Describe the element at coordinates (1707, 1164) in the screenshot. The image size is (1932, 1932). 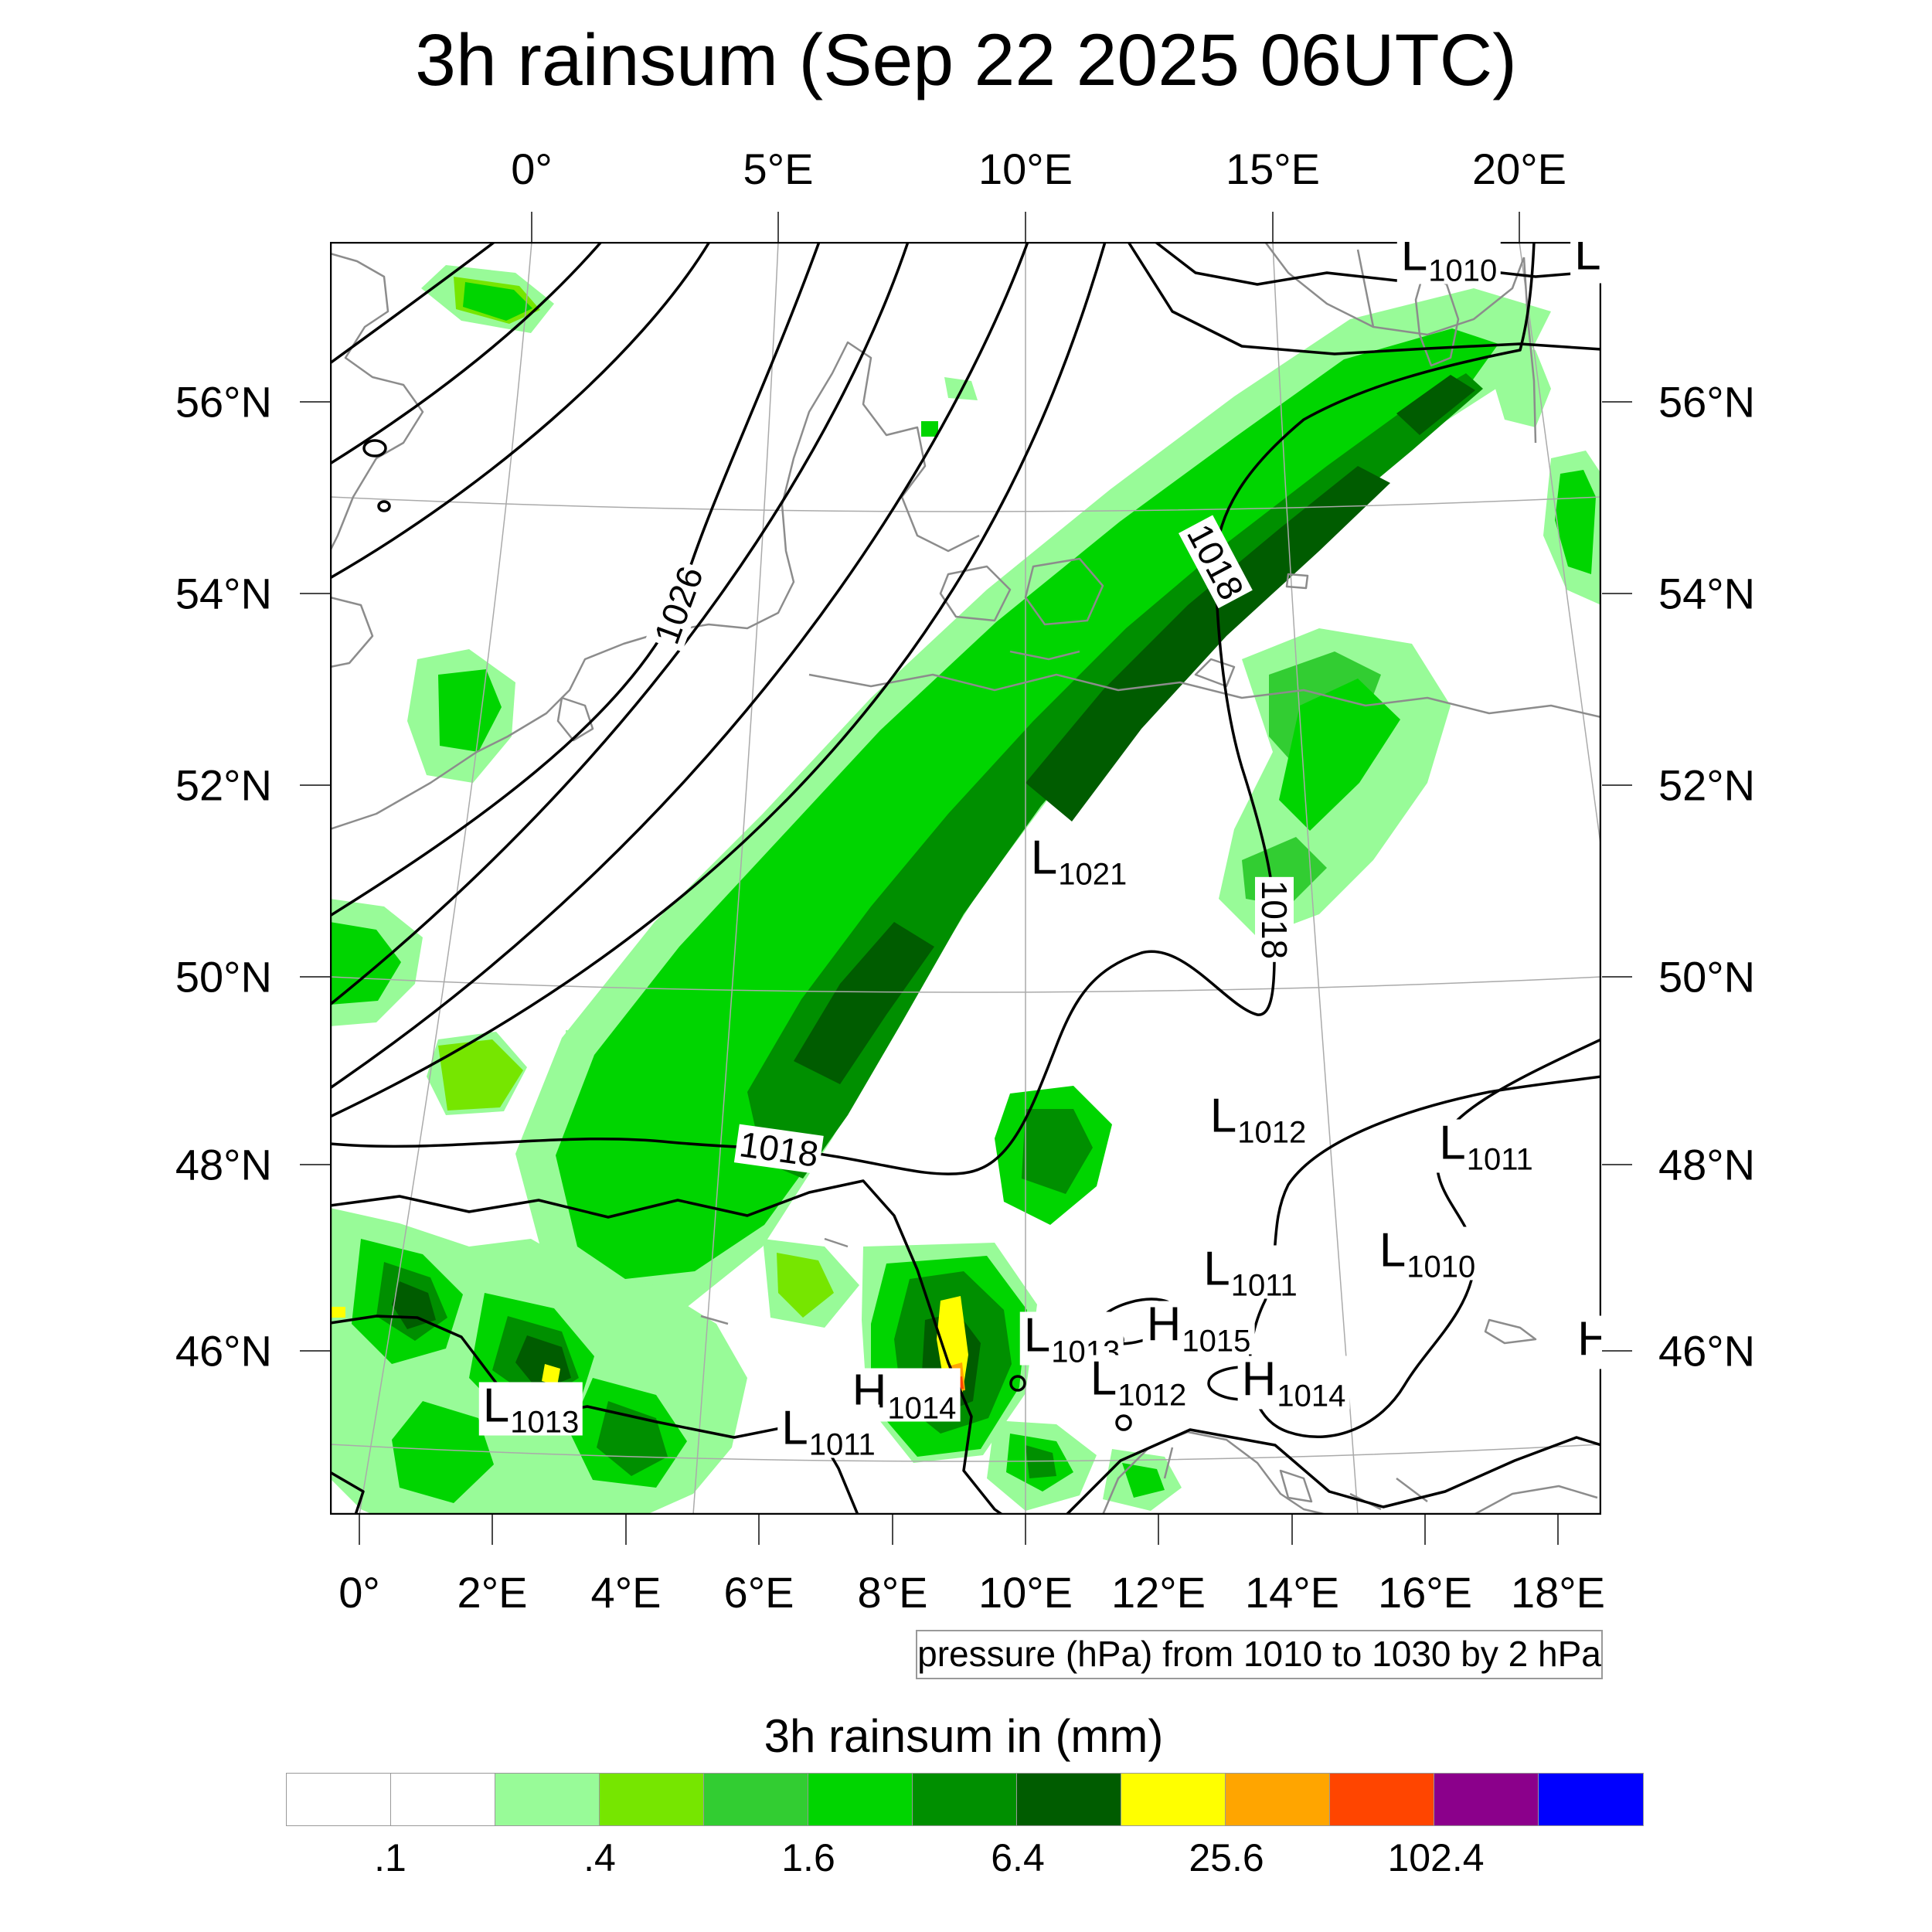
I see `right-axis-label: 48°N` at that location.